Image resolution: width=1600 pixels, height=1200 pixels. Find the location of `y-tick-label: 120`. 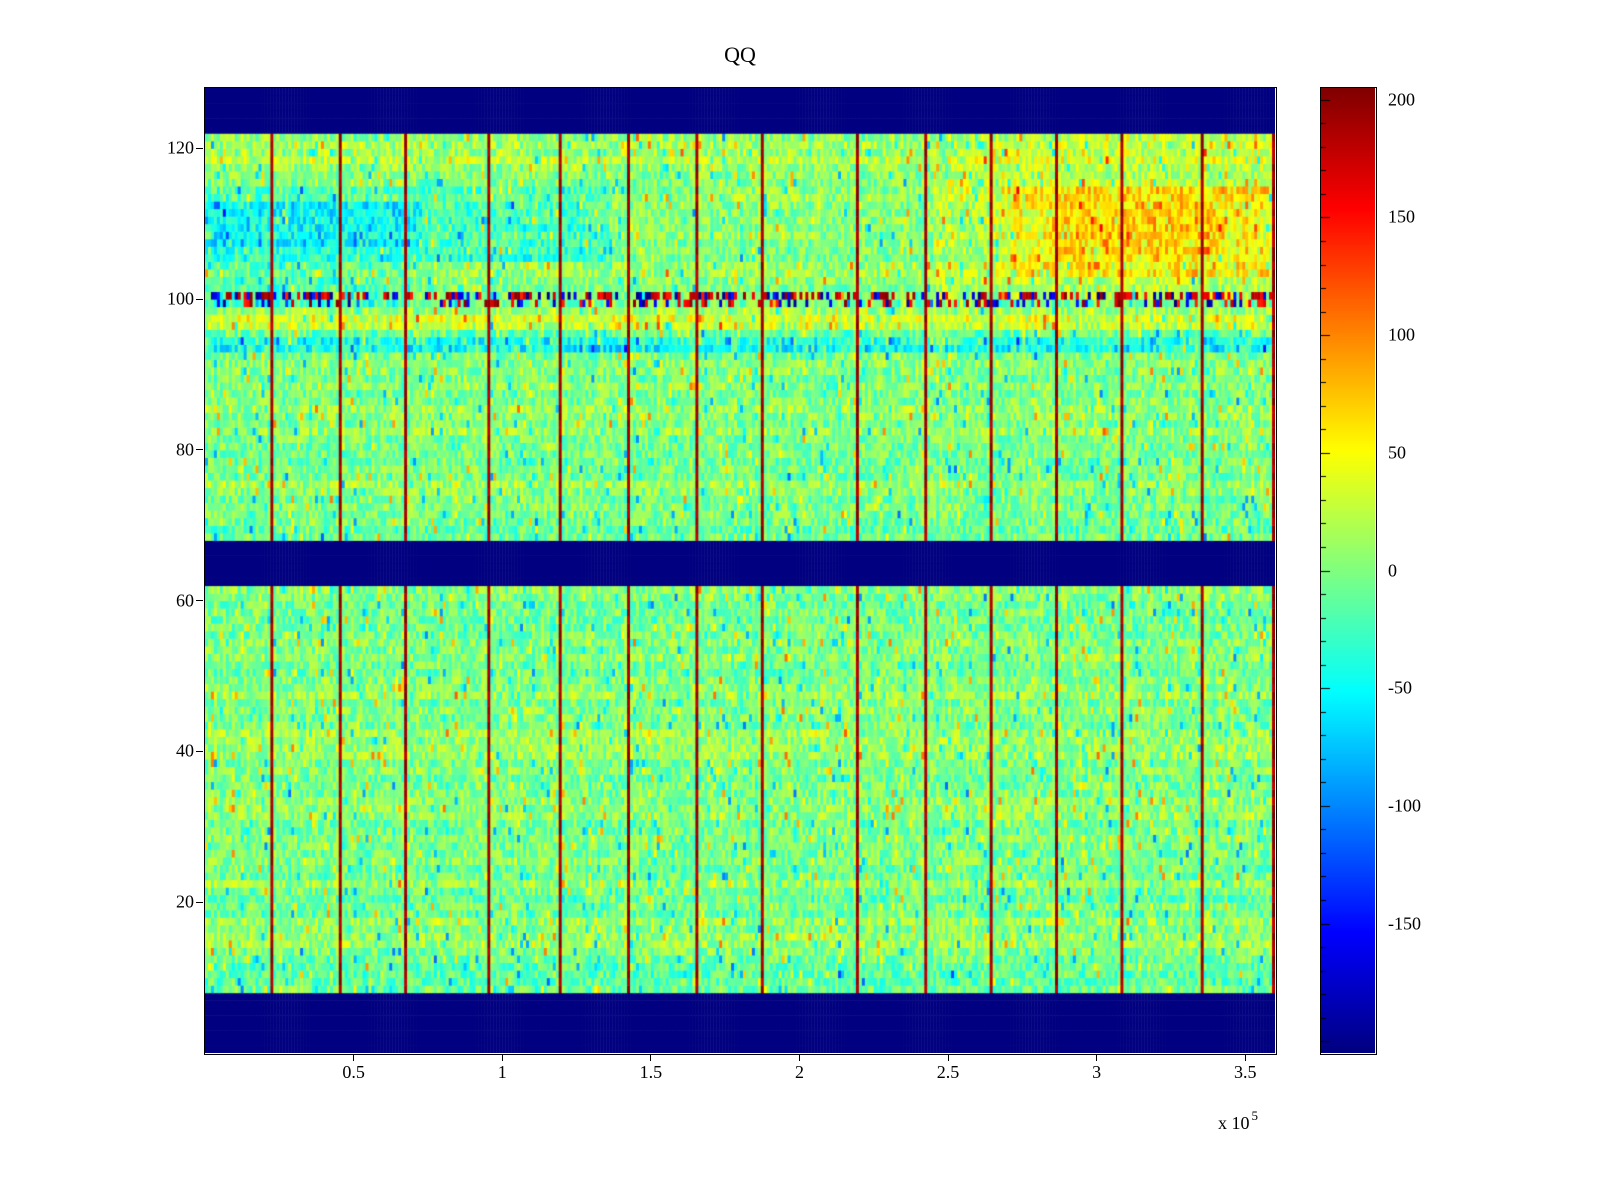

y-tick-label: 120 is located at coordinates (180, 147).